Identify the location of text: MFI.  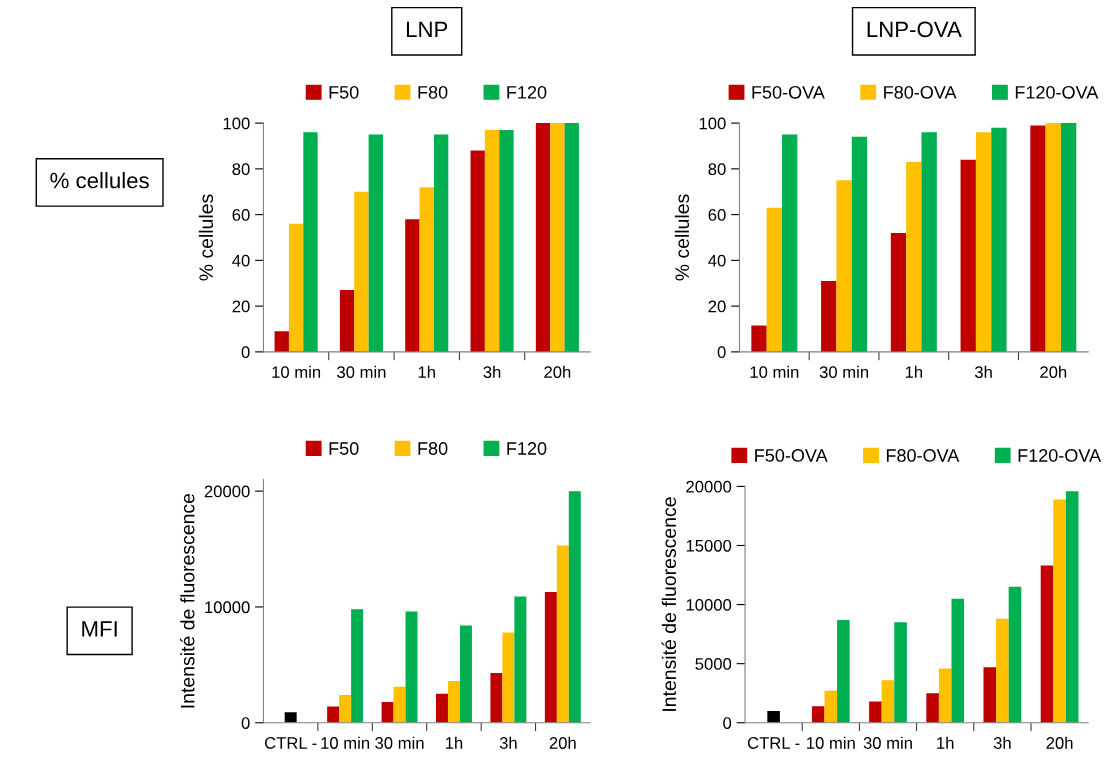
(99, 629).